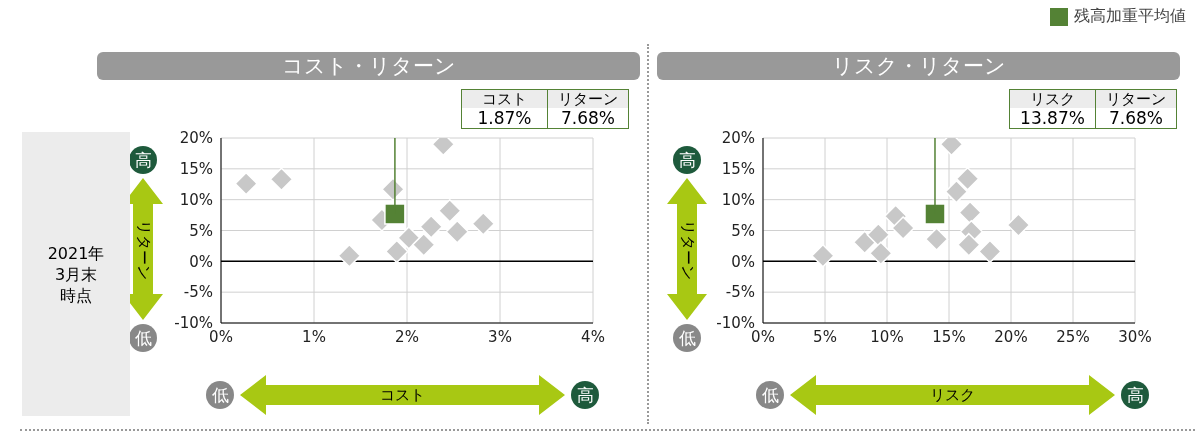 This screenshot has height=434, width=1200. What do you see at coordinates (76, 274) in the screenshot?
I see `text: 2021年3月末時点` at bounding box center [76, 274].